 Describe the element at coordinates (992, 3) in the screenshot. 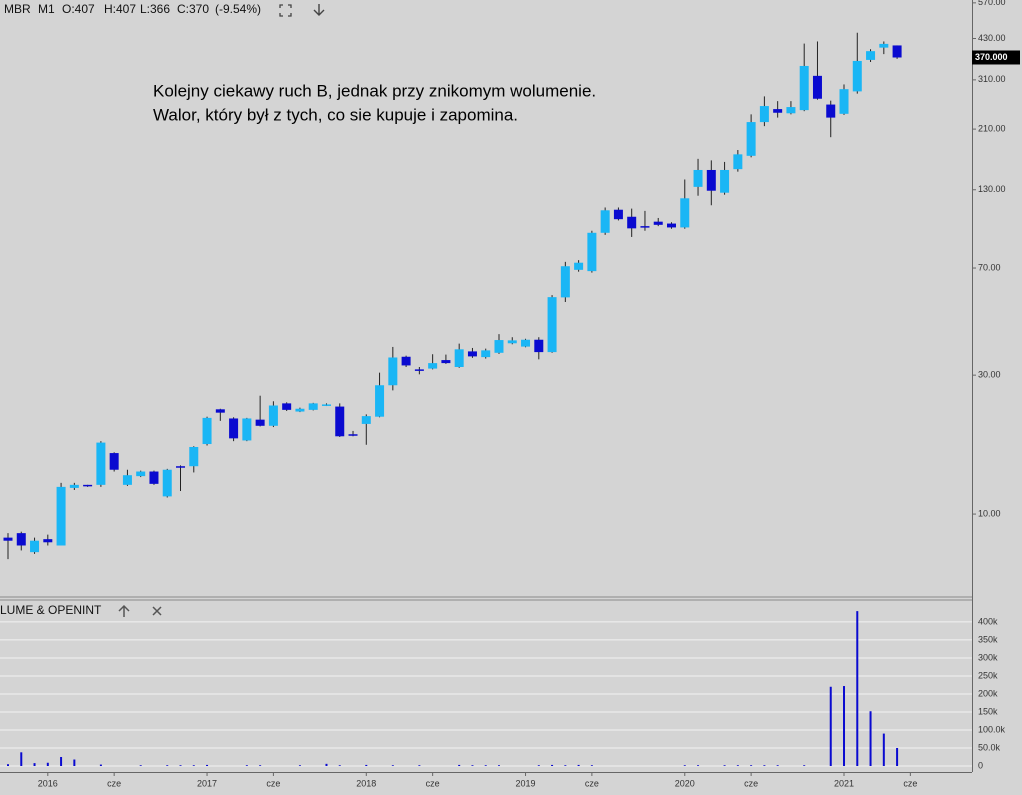

I see `y-tick-label: 570.00` at that location.